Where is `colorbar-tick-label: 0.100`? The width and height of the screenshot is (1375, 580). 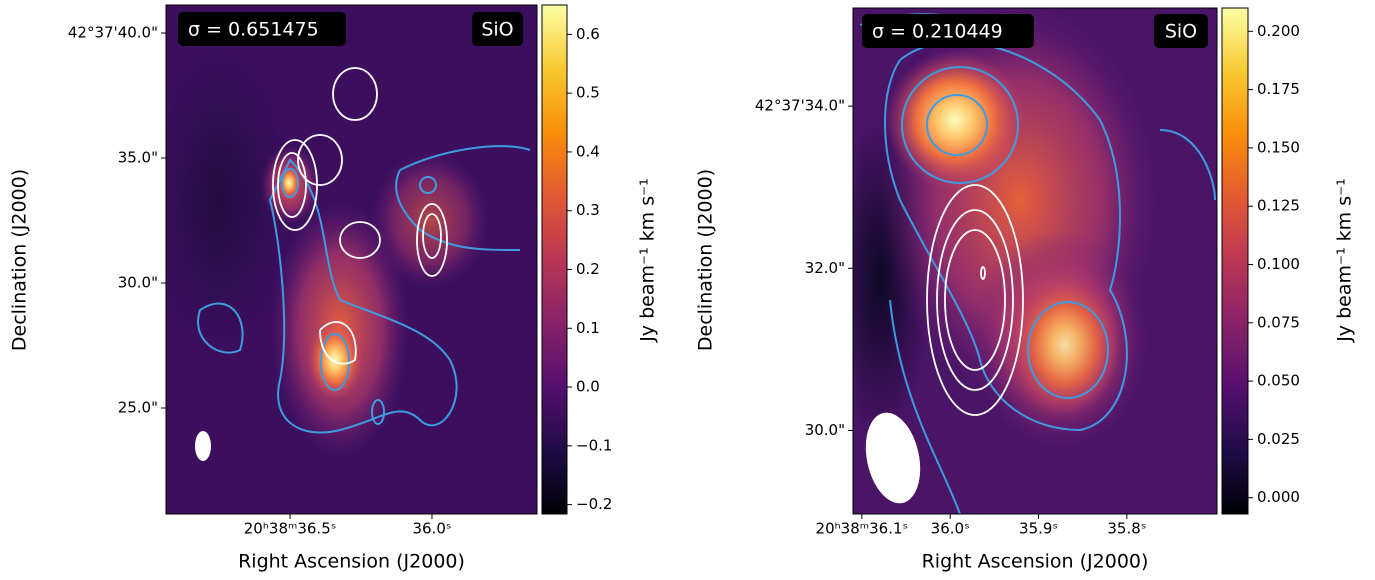 colorbar-tick-label: 0.100 is located at coordinates (1278, 264).